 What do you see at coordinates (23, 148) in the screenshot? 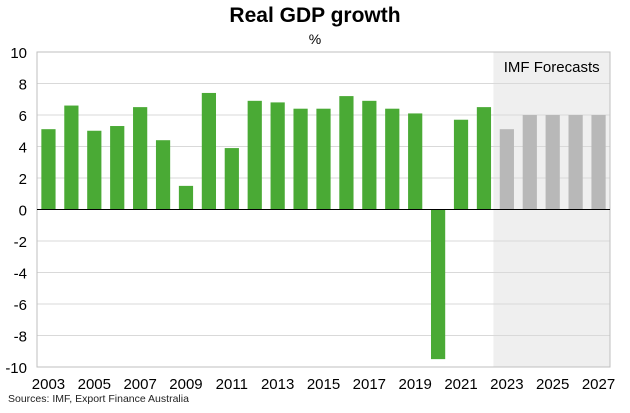
I see `y-tick-label: 4` at bounding box center [23, 148].